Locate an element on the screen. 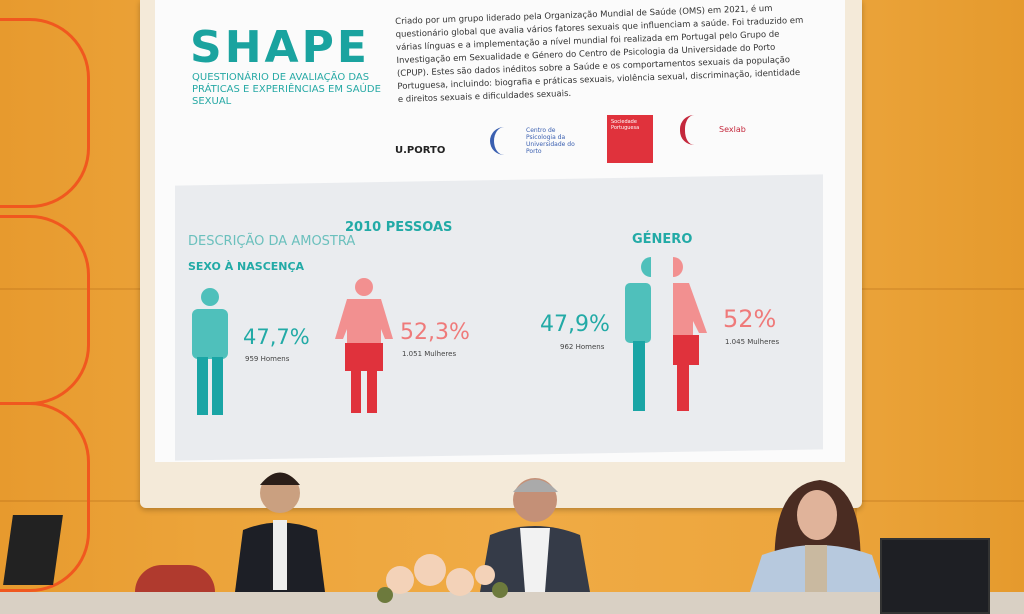  chair is located at coordinates (175, 578).